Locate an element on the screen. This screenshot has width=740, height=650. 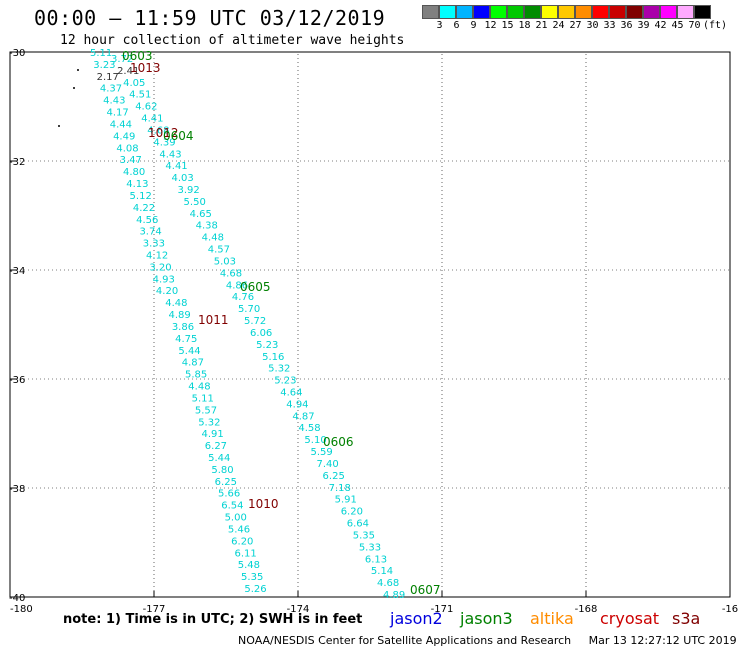
swh-value: 5.10 is located at coordinates (315, 440).